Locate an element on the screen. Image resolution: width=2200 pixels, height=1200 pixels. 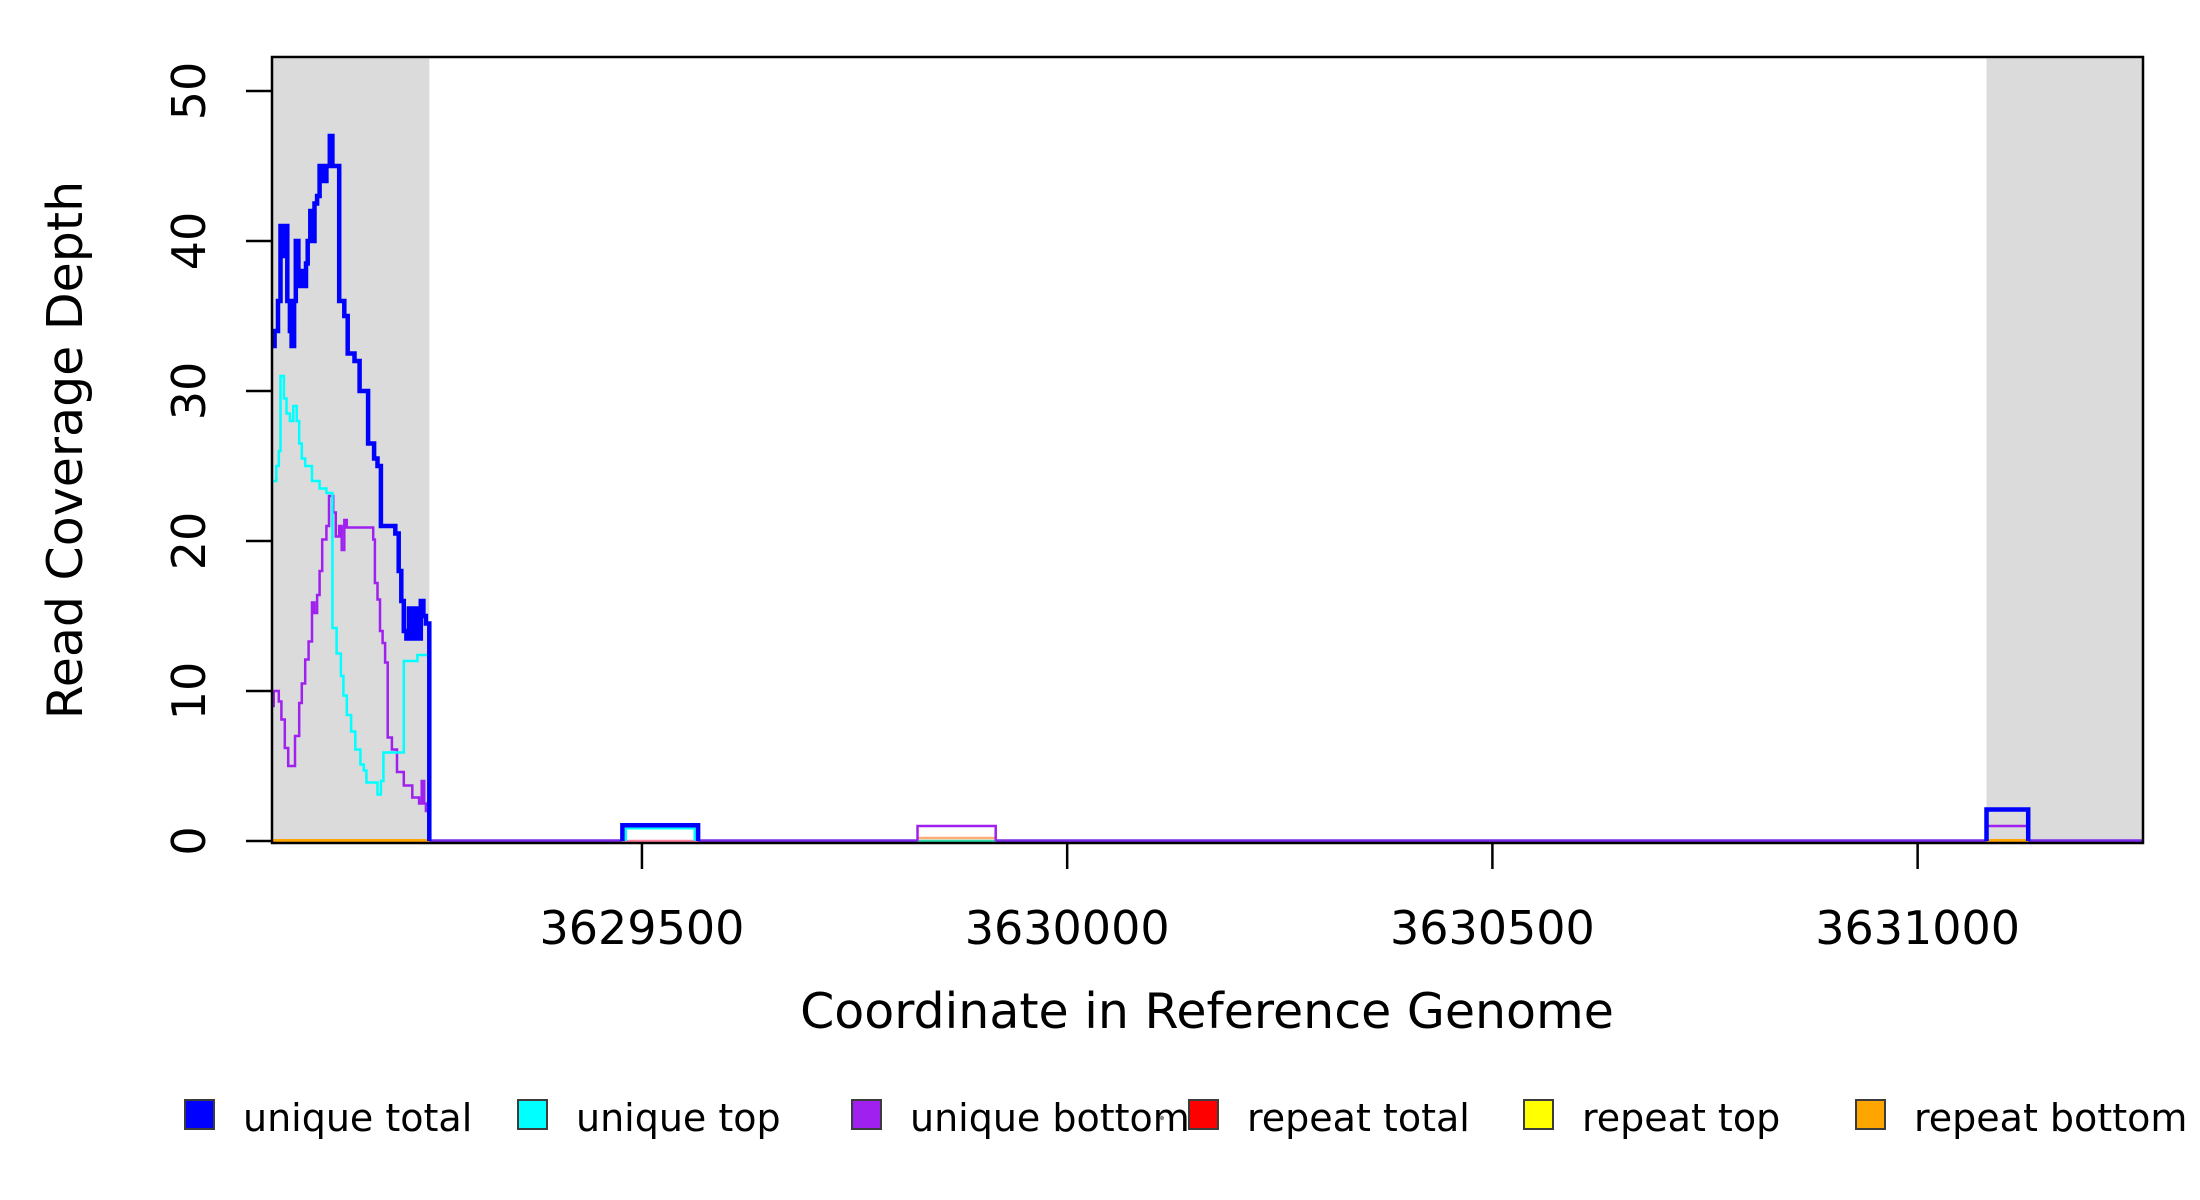
legend-item-unique-total: unique total is located at coordinates (328, 1118).